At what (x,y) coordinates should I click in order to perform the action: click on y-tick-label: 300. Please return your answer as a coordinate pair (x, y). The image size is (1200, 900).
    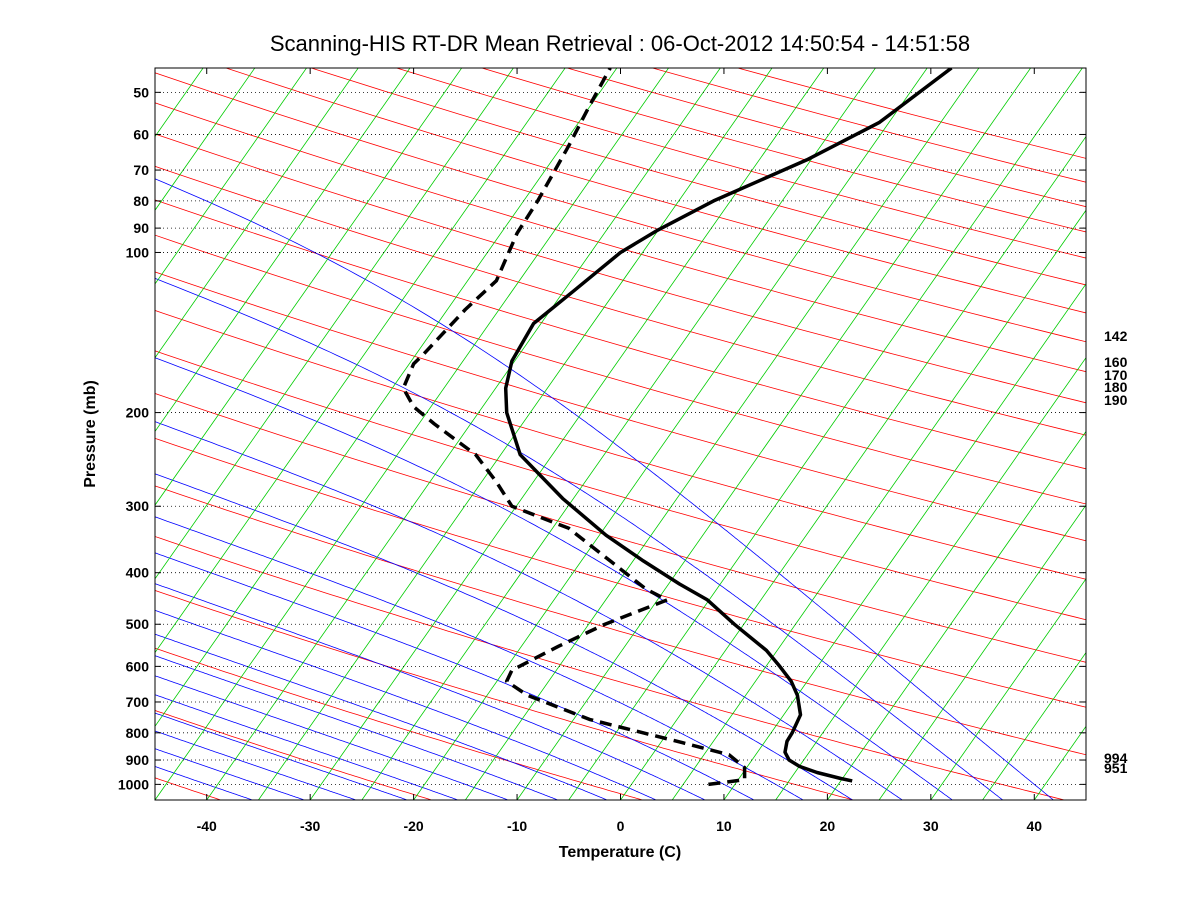
    Looking at the image, I should click on (138, 506).